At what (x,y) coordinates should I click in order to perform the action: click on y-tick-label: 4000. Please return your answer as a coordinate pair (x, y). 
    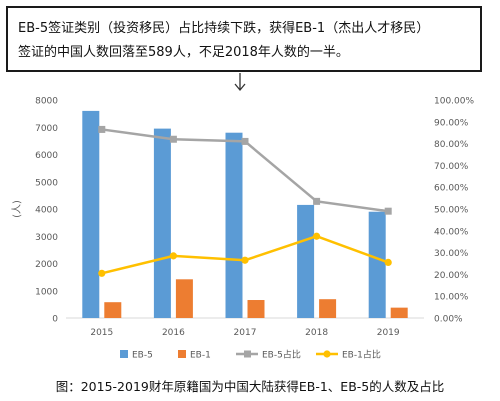
    Looking at the image, I should click on (46, 211).